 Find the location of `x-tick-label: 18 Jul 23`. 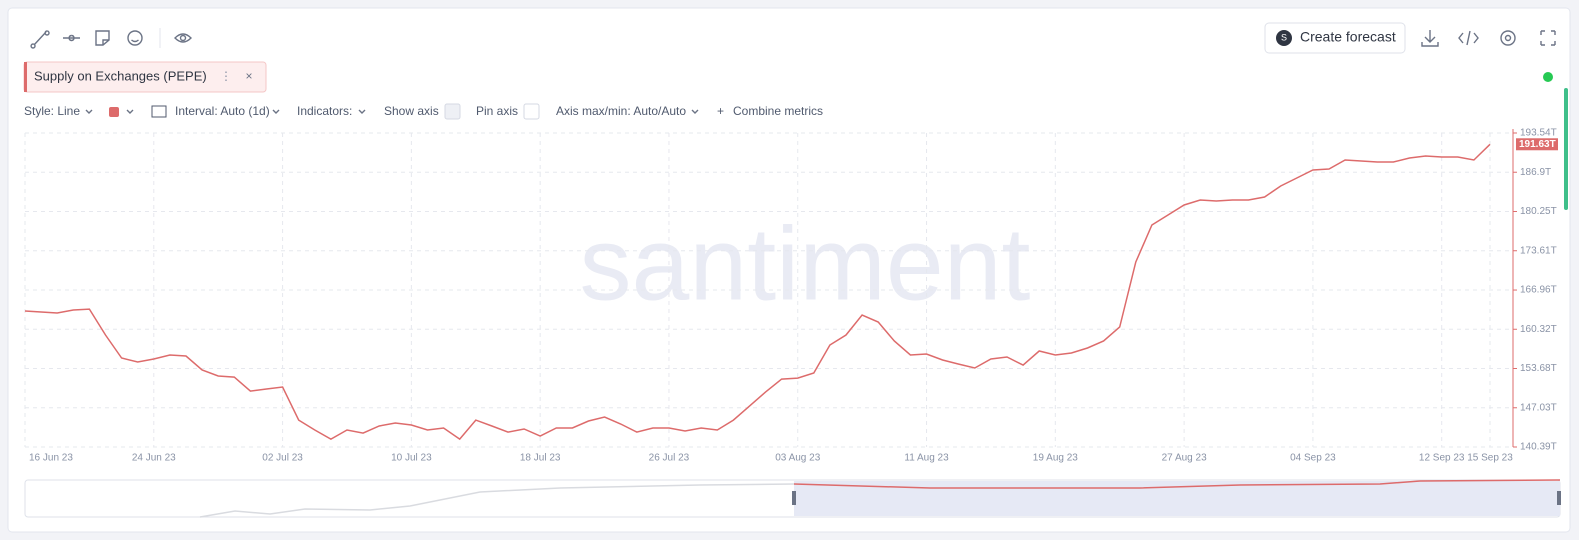

x-tick-label: 18 Jul 23 is located at coordinates (540, 458).